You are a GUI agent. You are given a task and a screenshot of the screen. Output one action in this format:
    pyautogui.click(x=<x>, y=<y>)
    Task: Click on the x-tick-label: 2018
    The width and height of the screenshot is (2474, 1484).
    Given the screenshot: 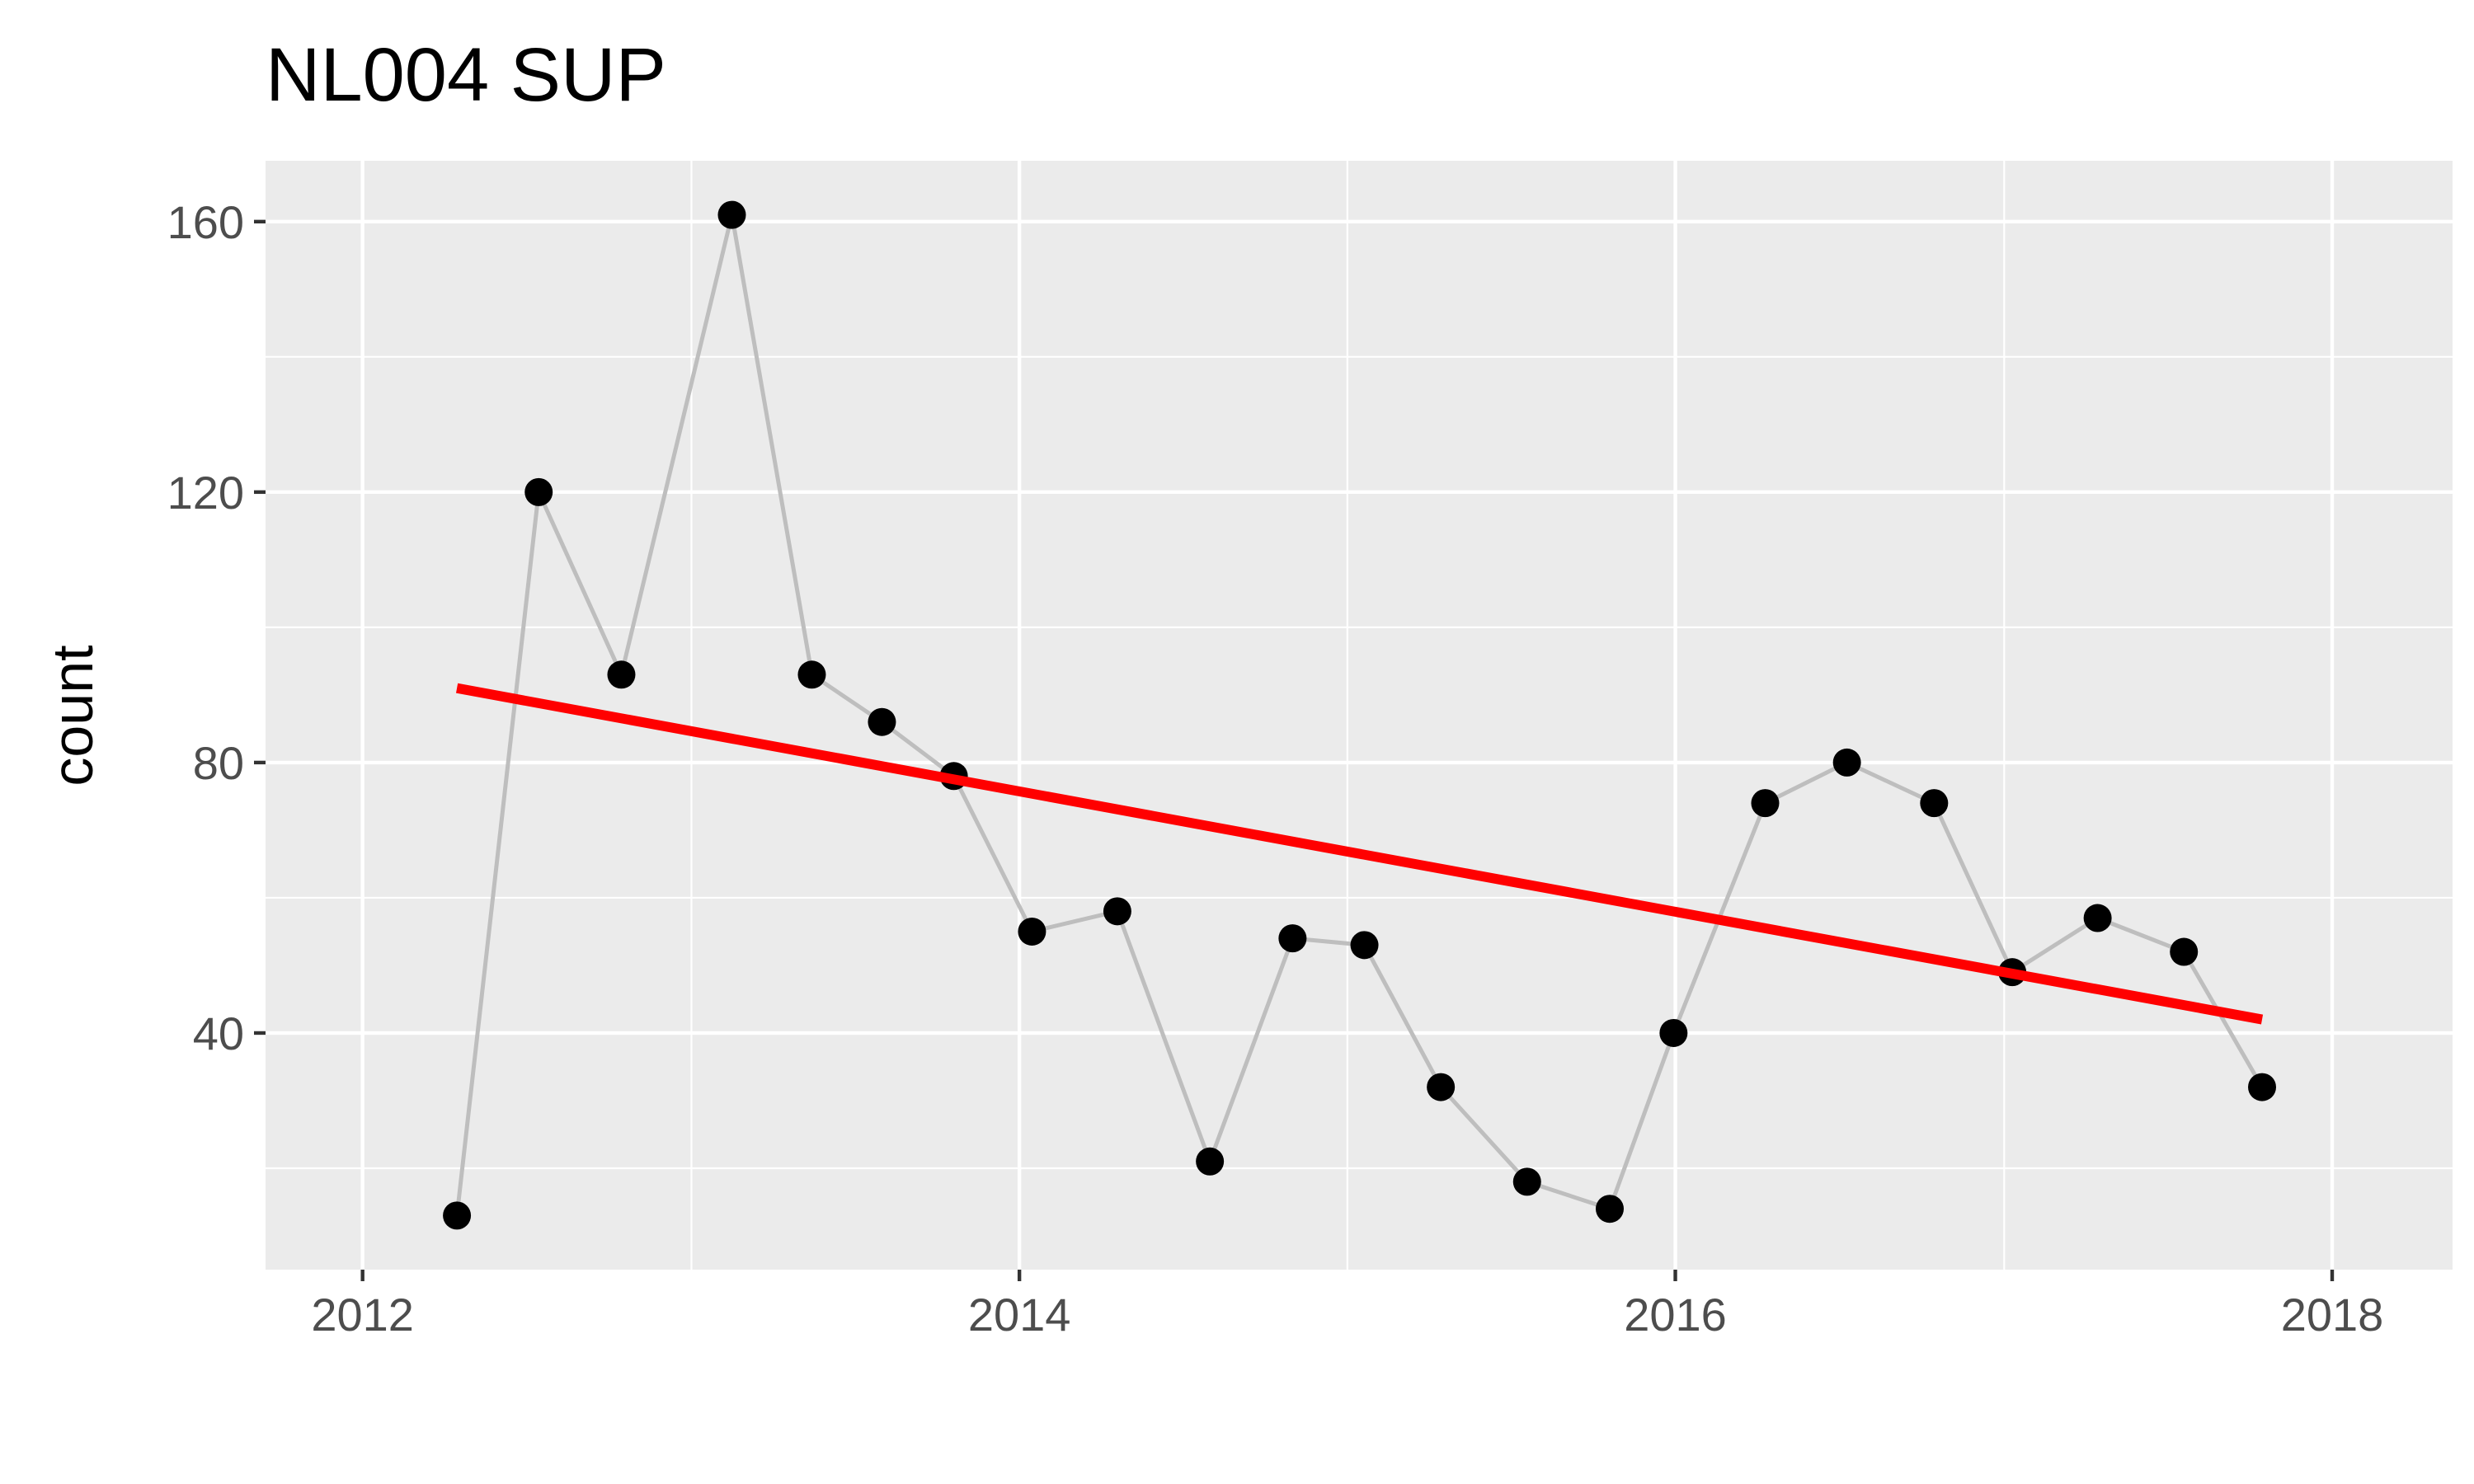 What is the action you would take?
    pyautogui.click(x=2332, y=1315)
    